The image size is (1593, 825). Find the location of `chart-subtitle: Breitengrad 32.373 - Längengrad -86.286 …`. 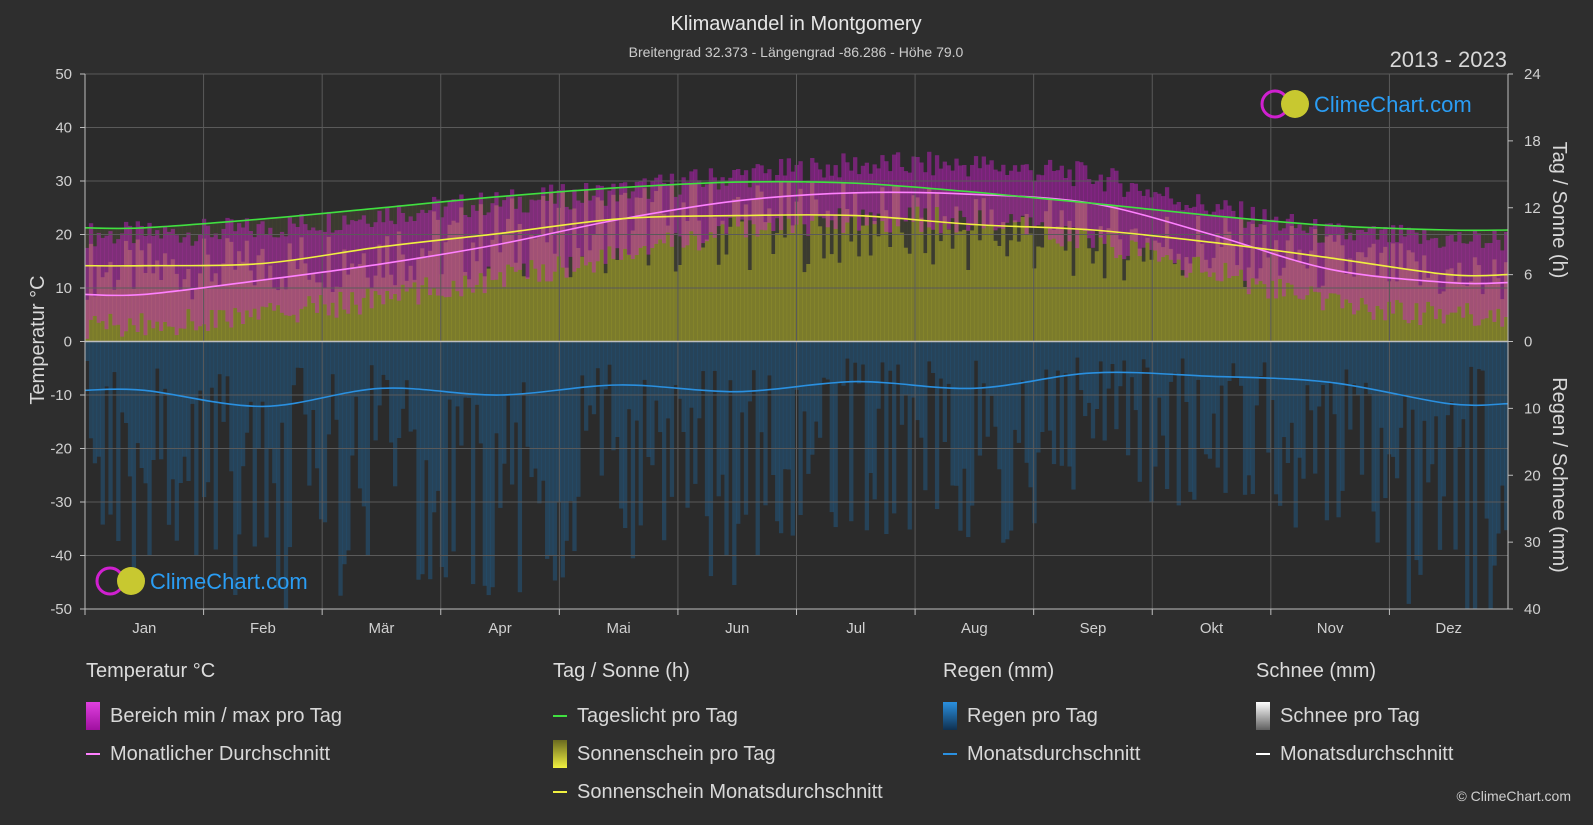

chart-subtitle: Breitengrad 32.373 - Längengrad -86.286 … is located at coordinates (796, 52).